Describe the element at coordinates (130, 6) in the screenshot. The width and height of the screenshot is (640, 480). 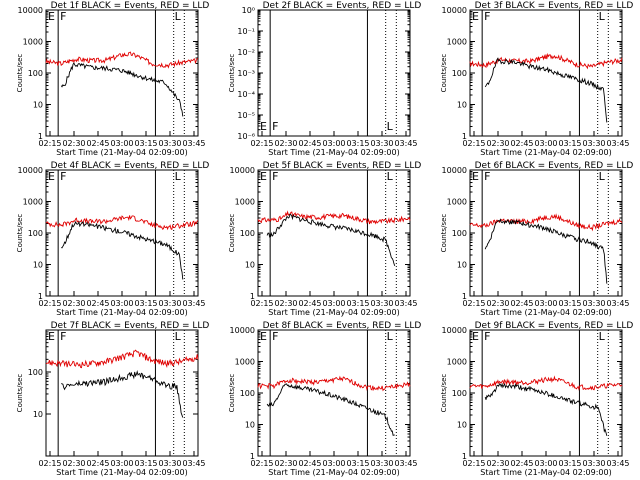
I see `panel-title: Det 1f BLACK = Events, RED = LLD` at that location.